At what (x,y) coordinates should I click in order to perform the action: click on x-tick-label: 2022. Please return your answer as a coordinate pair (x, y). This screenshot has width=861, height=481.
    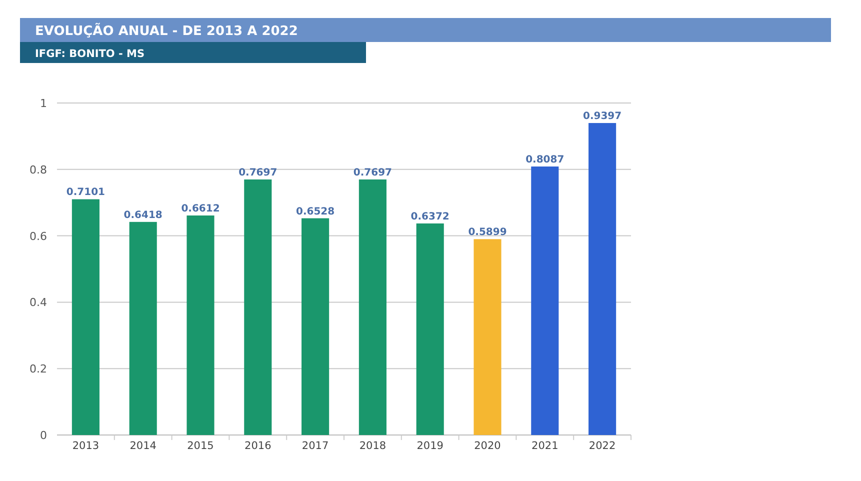
    Looking at the image, I should click on (602, 446).